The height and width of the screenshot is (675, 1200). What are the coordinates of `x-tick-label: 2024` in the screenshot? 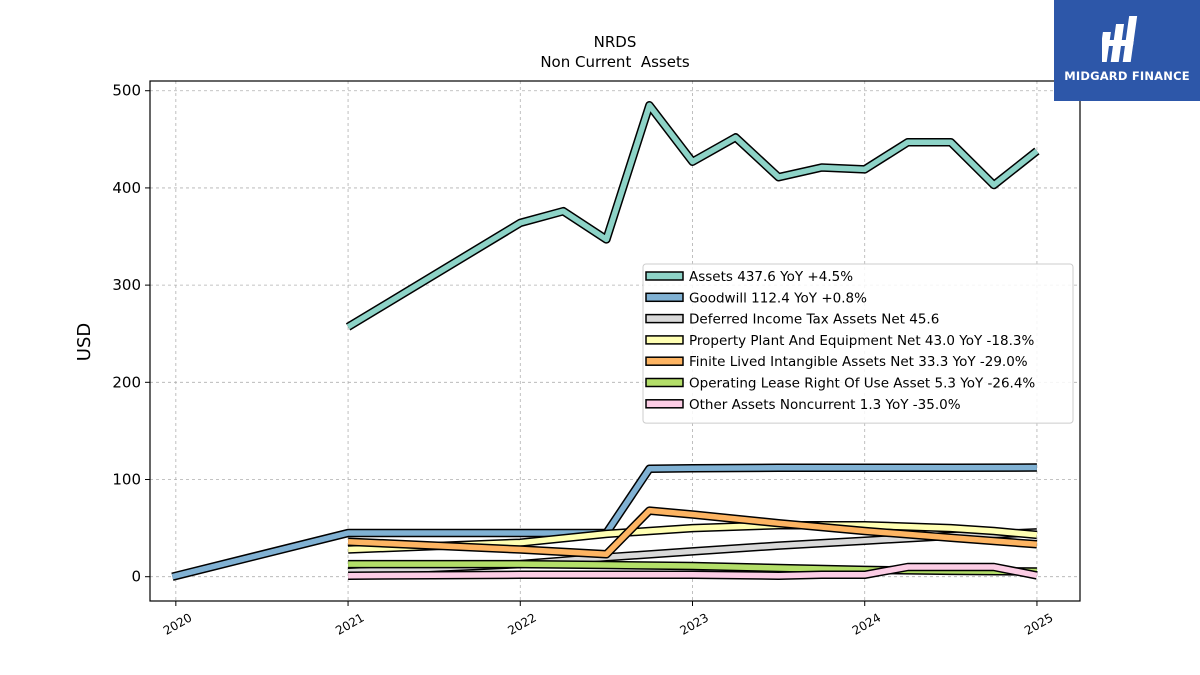 It's located at (866, 623).